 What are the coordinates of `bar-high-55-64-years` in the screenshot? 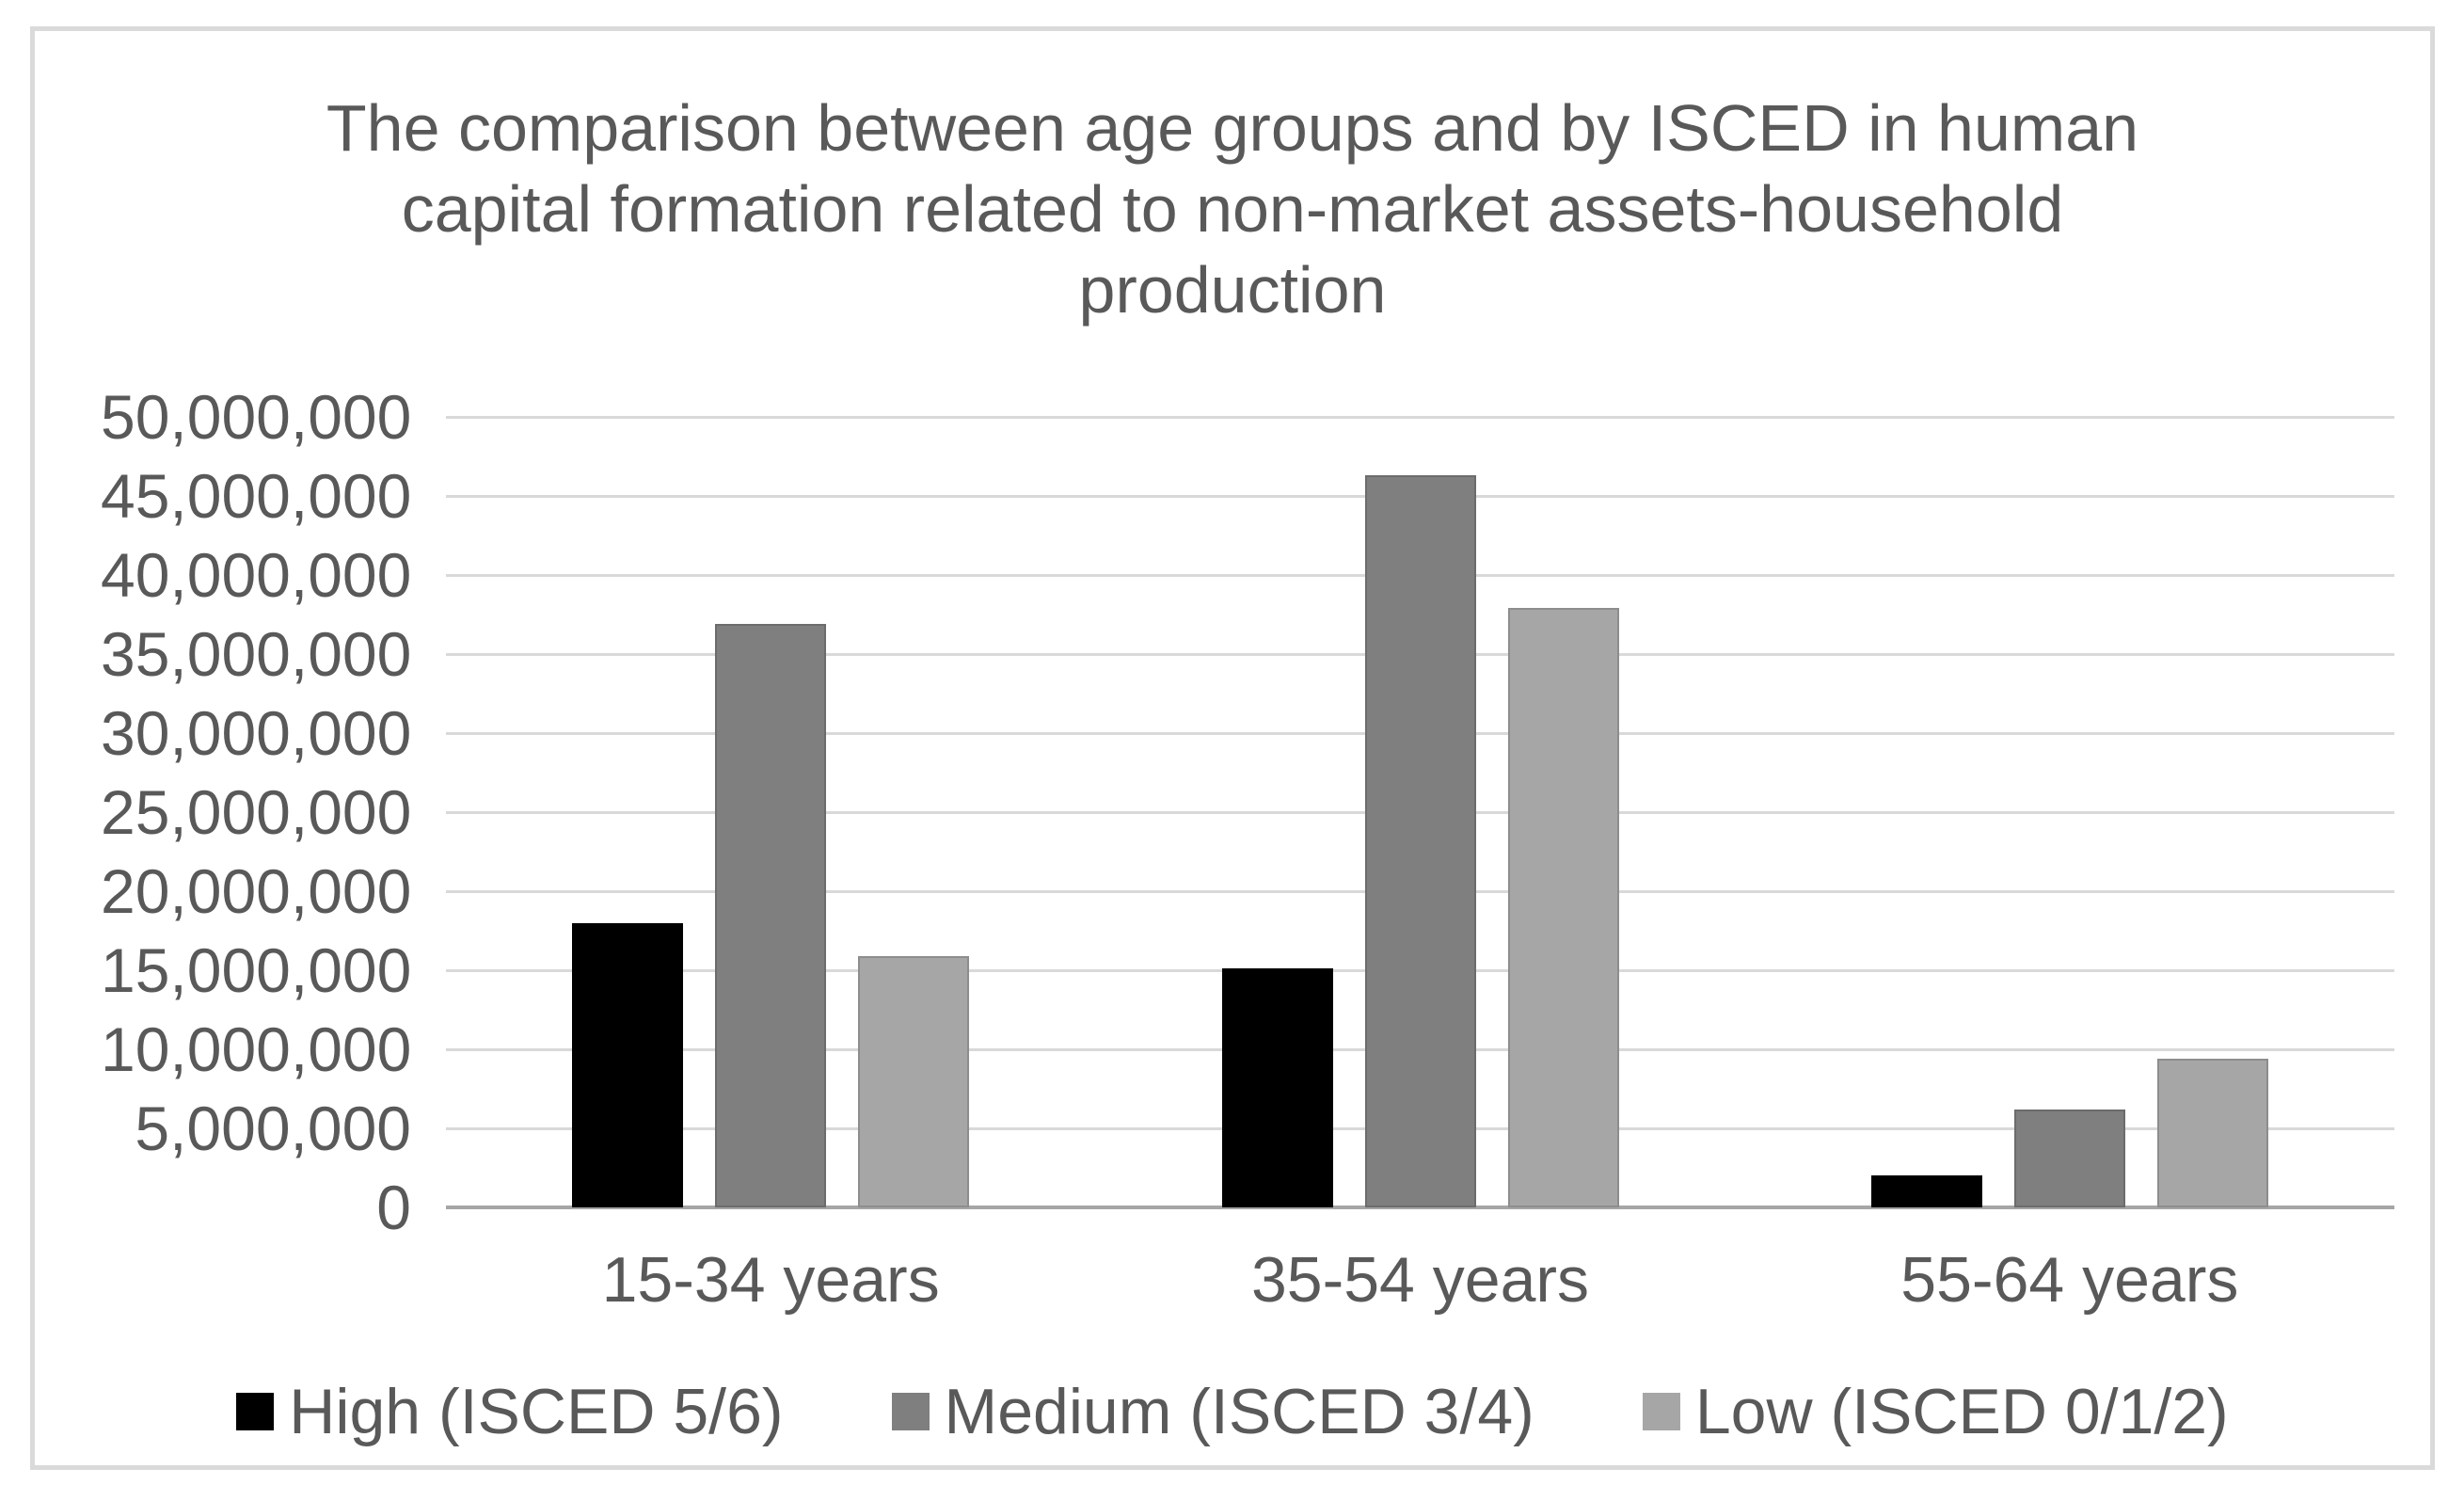 It's located at (1926, 1191).